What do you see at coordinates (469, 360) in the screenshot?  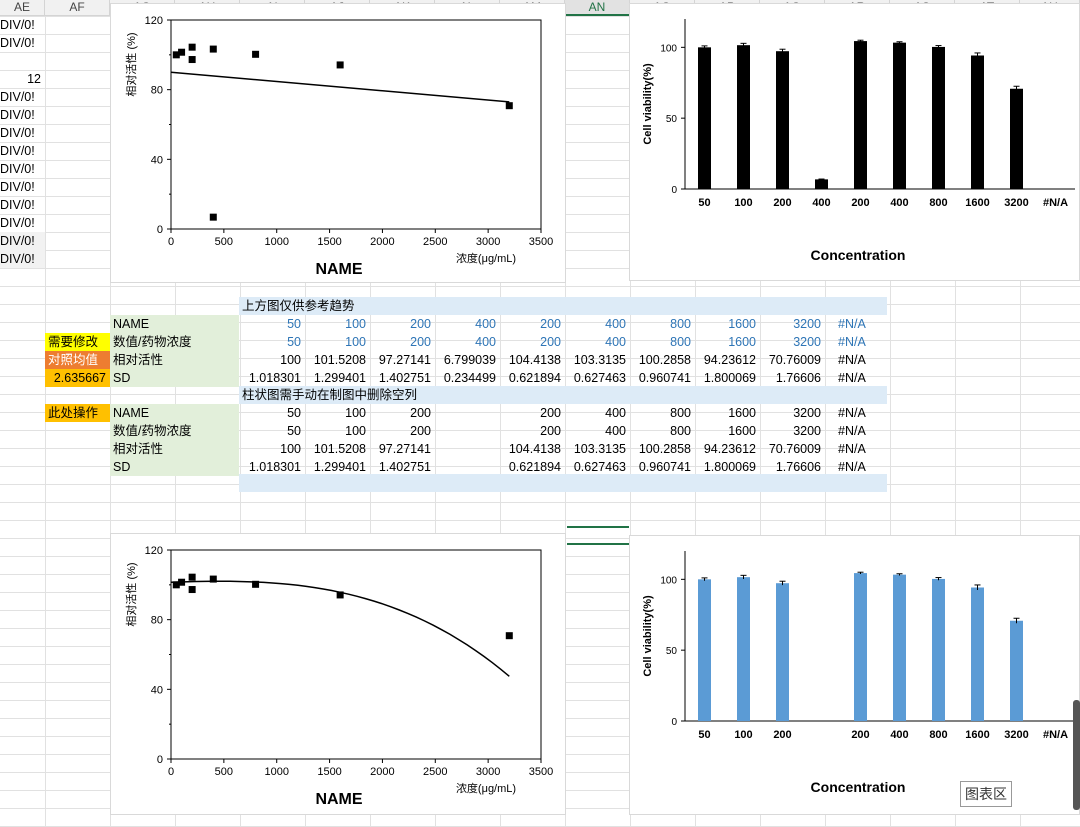 I see `table-cell: 6.799039` at bounding box center [469, 360].